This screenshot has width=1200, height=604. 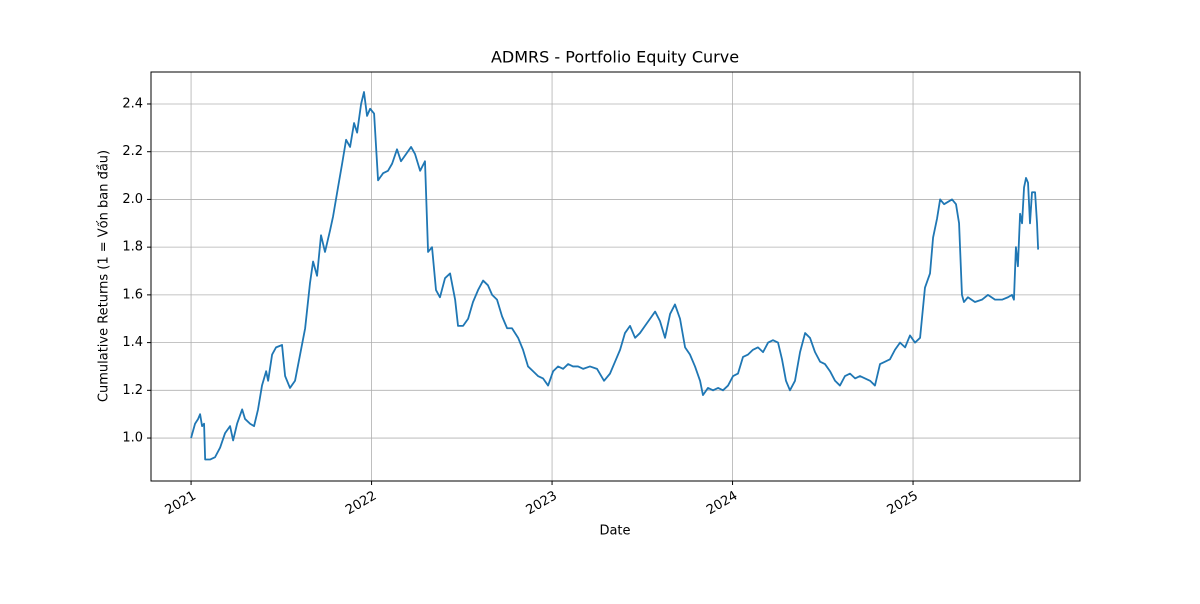 What do you see at coordinates (615, 57) in the screenshot?
I see `chart-title: ADMRS - Portfolio Equity Curve` at bounding box center [615, 57].